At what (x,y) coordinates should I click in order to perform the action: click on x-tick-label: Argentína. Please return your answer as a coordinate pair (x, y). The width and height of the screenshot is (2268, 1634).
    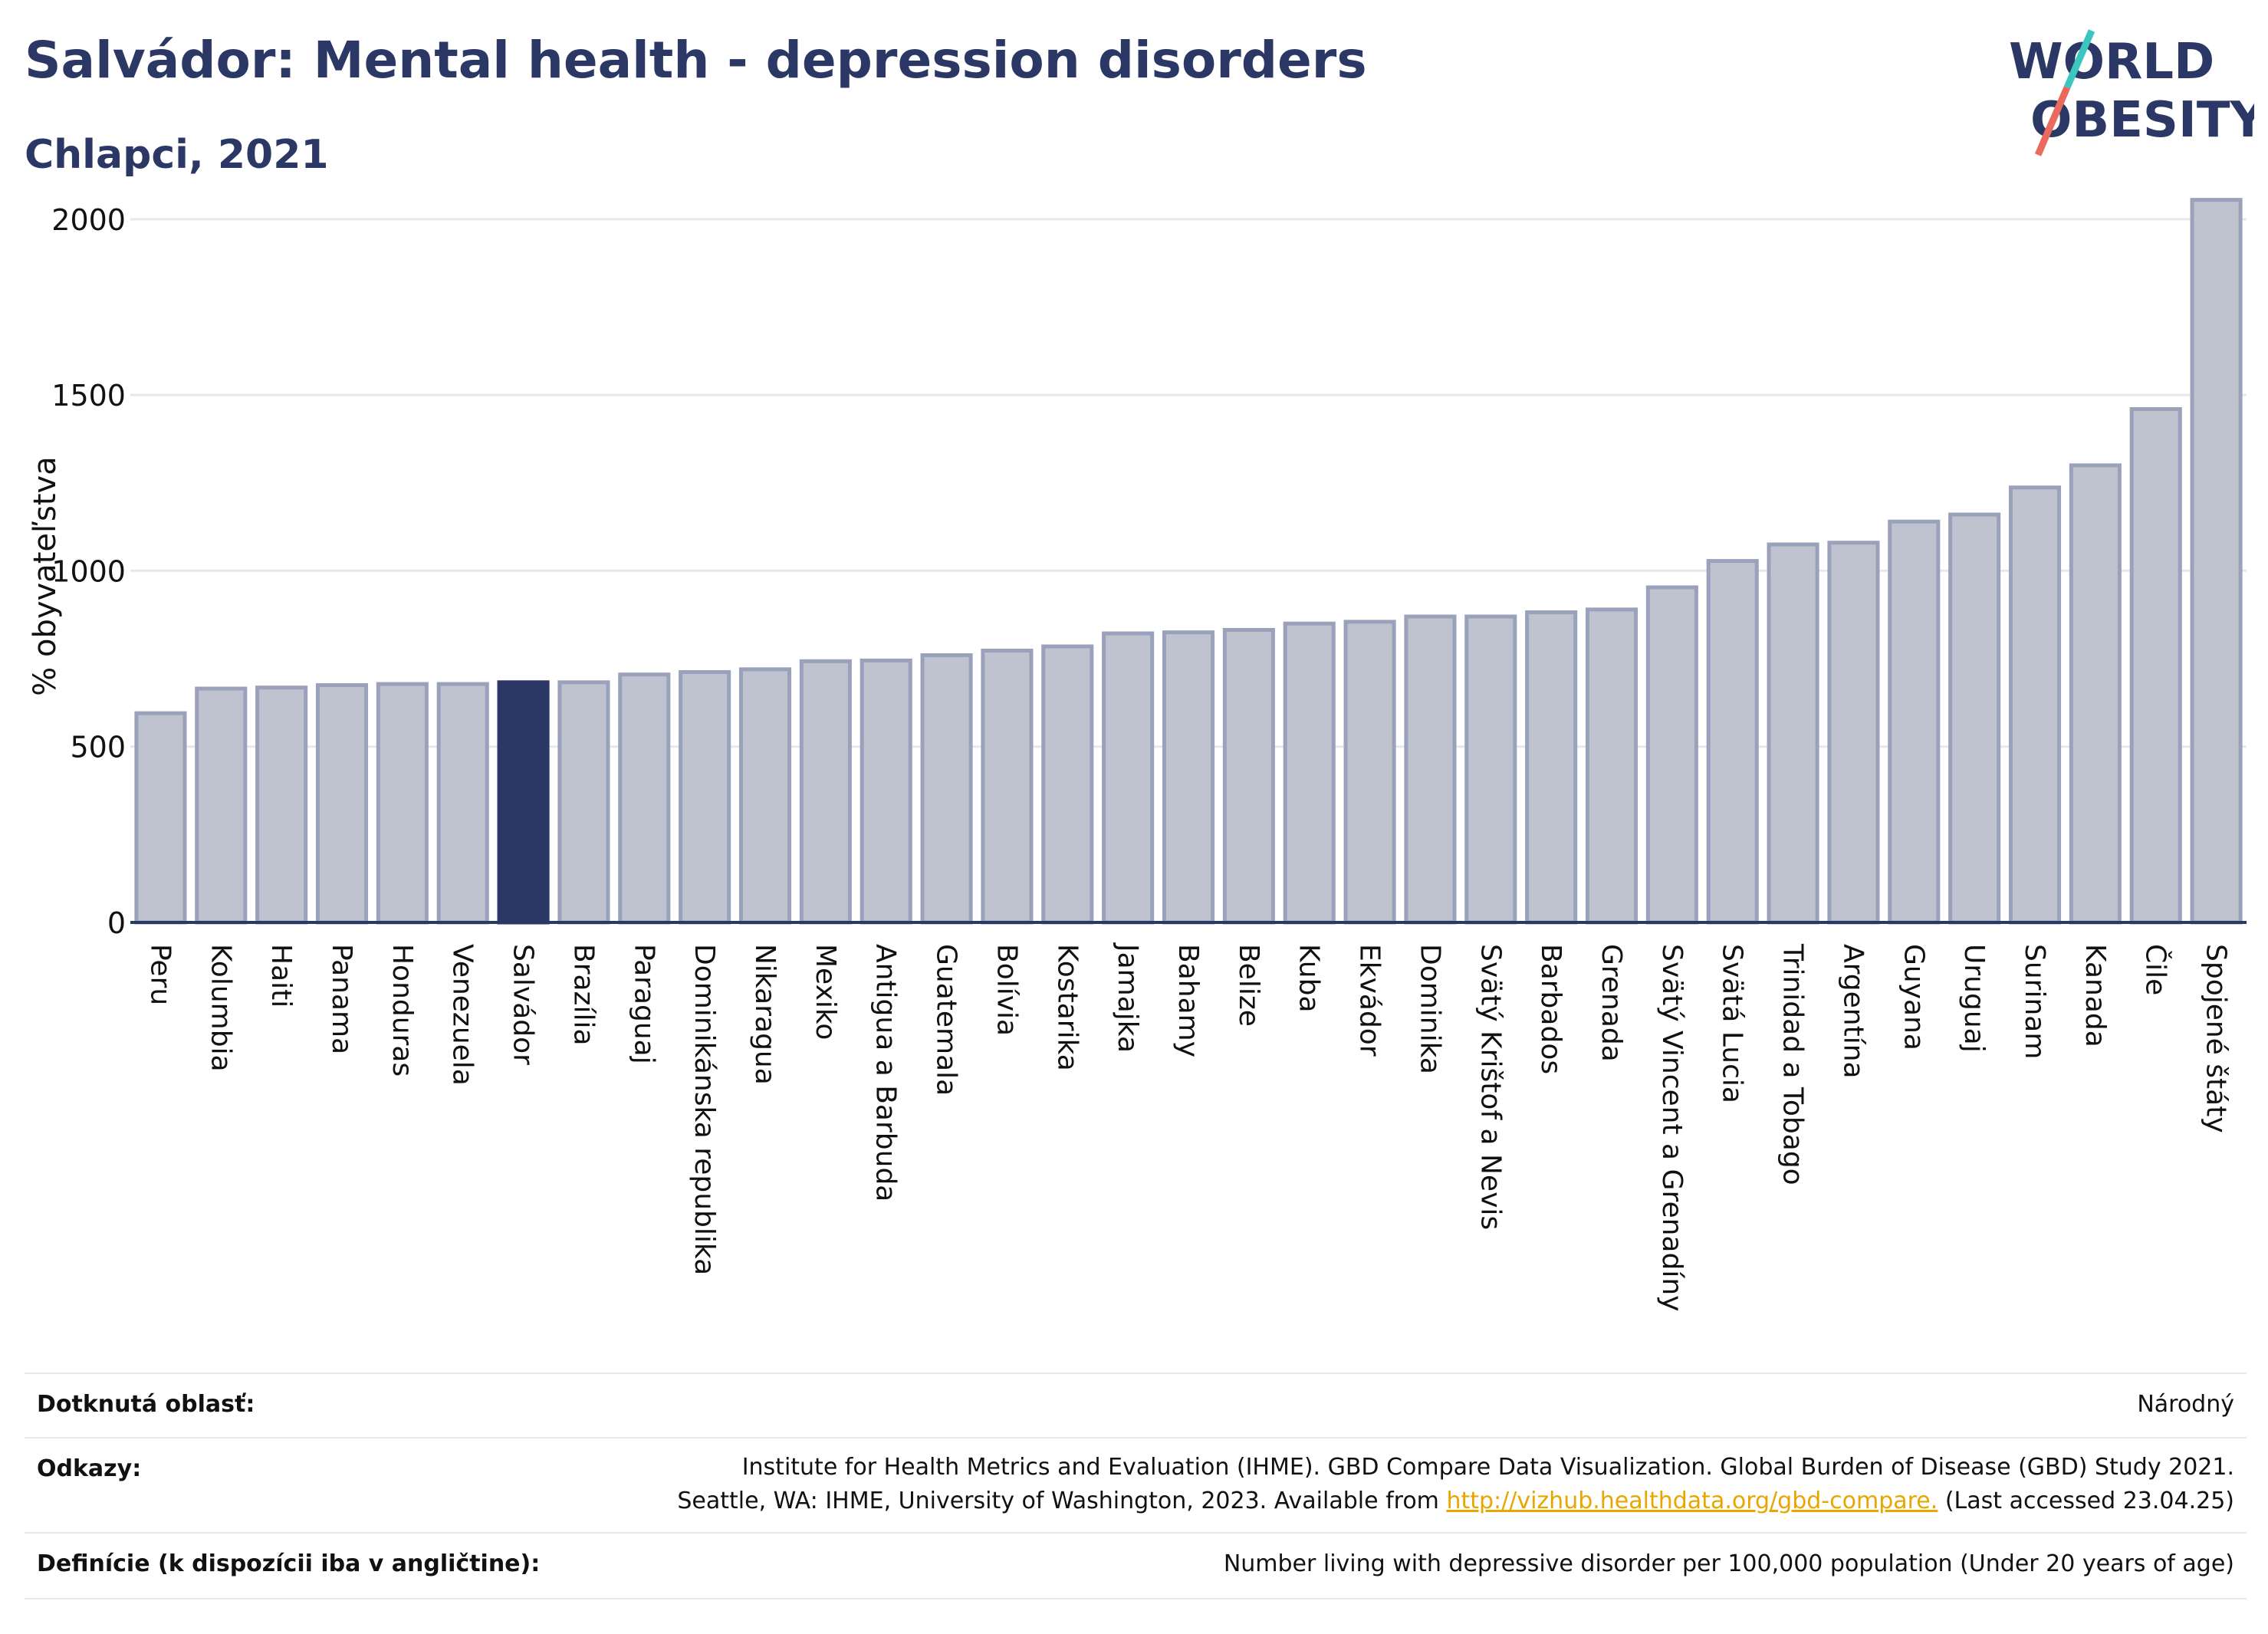
    Looking at the image, I should click on (1853, 1012).